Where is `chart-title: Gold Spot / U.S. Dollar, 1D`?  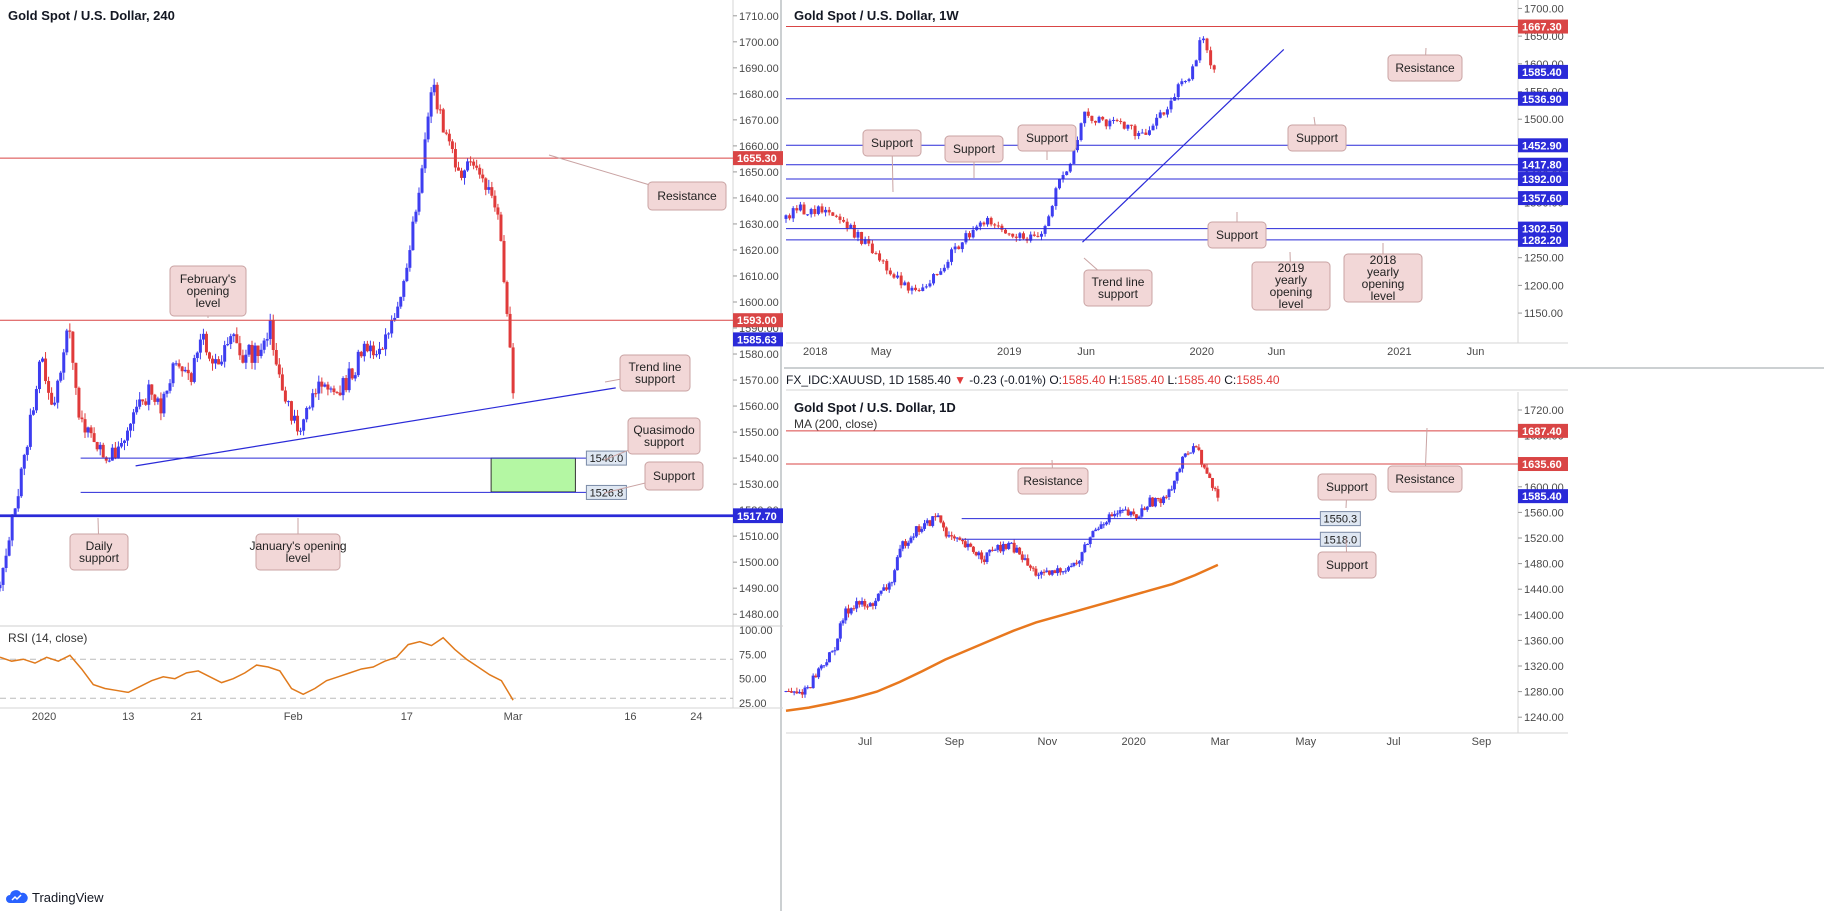
chart-title: Gold Spot / U.S. Dollar, 1D is located at coordinates (875, 407).